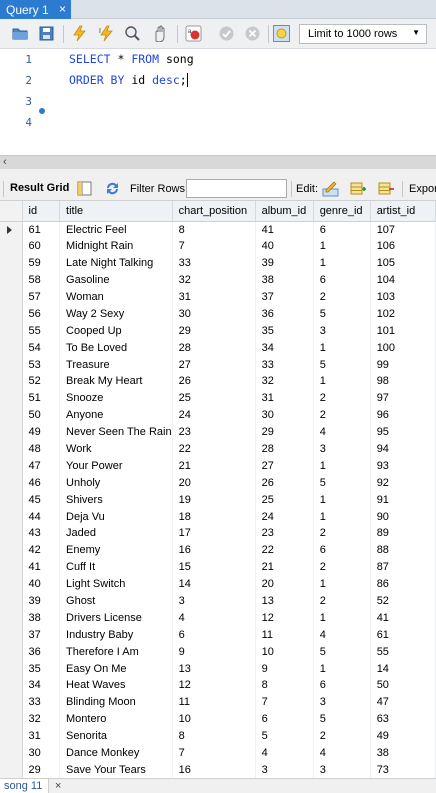  Describe the element at coordinates (214, 432) in the screenshot. I see `cell-chart-position: 23` at that location.